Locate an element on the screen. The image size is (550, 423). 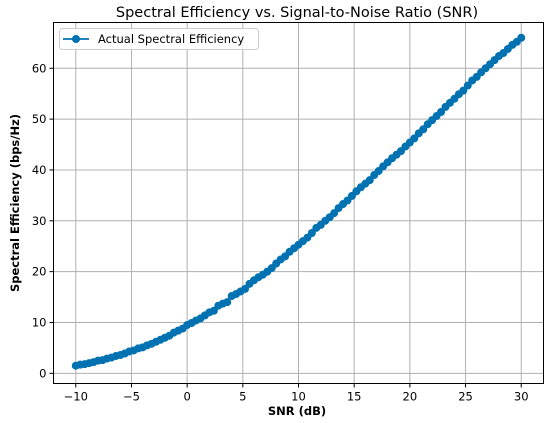
y-axis-label: Spectral Efficiency (bps/Hz) is located at coordinates (15, 203).